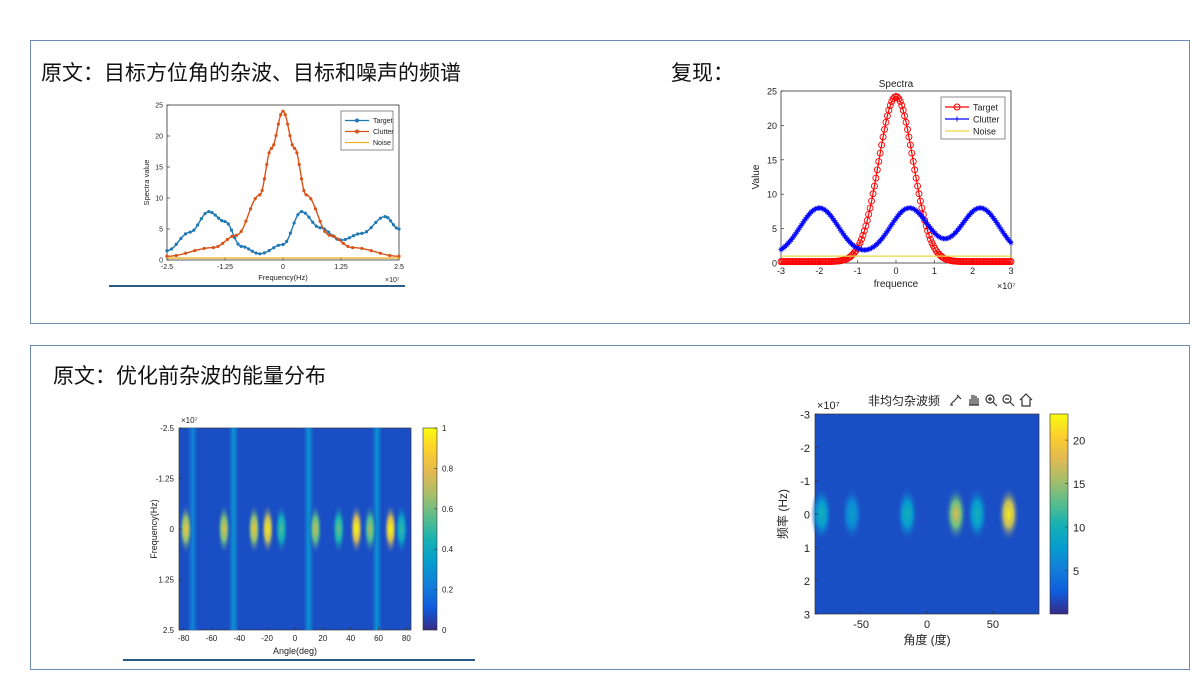 This screenshot has height=680, width=1203. Describe the element at coordinates (267, 638) in the screenshot. I see `x-tick-label: -20` at that location.